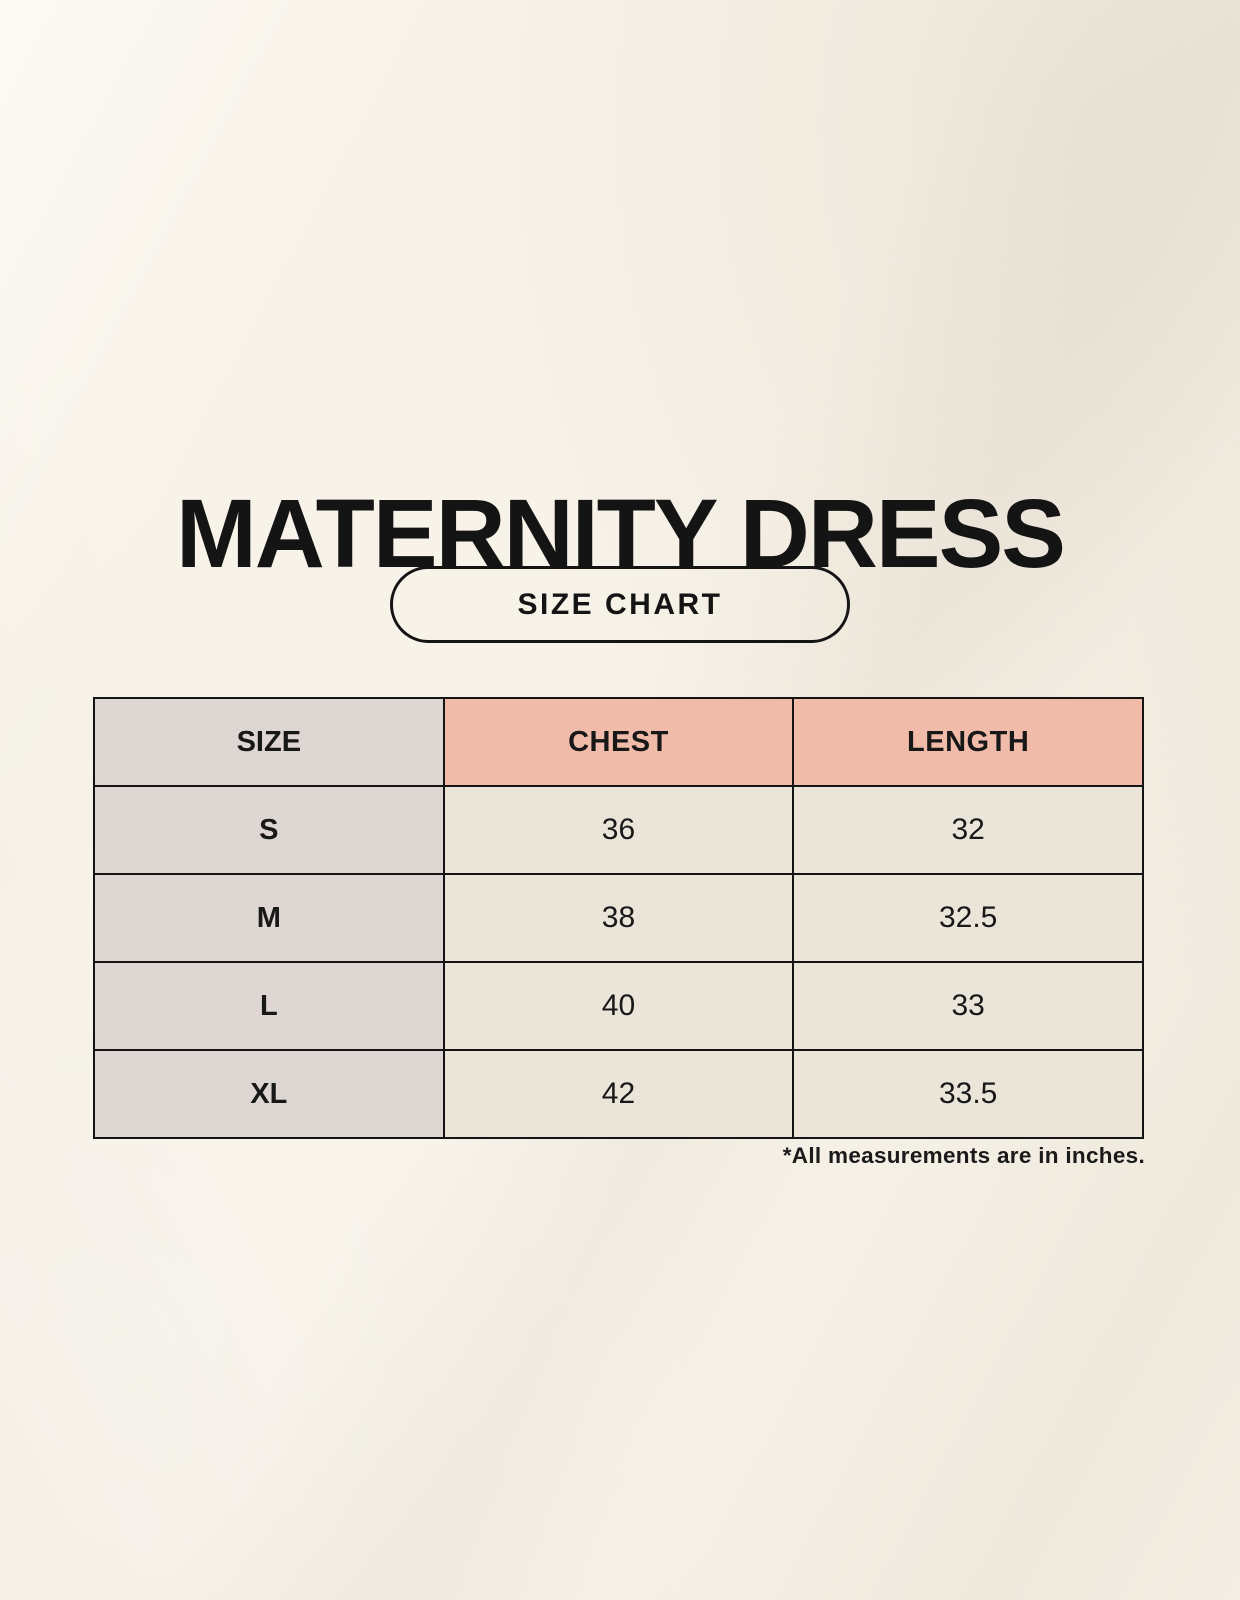  I want to click on size-cell: L, so click(269, 1006).